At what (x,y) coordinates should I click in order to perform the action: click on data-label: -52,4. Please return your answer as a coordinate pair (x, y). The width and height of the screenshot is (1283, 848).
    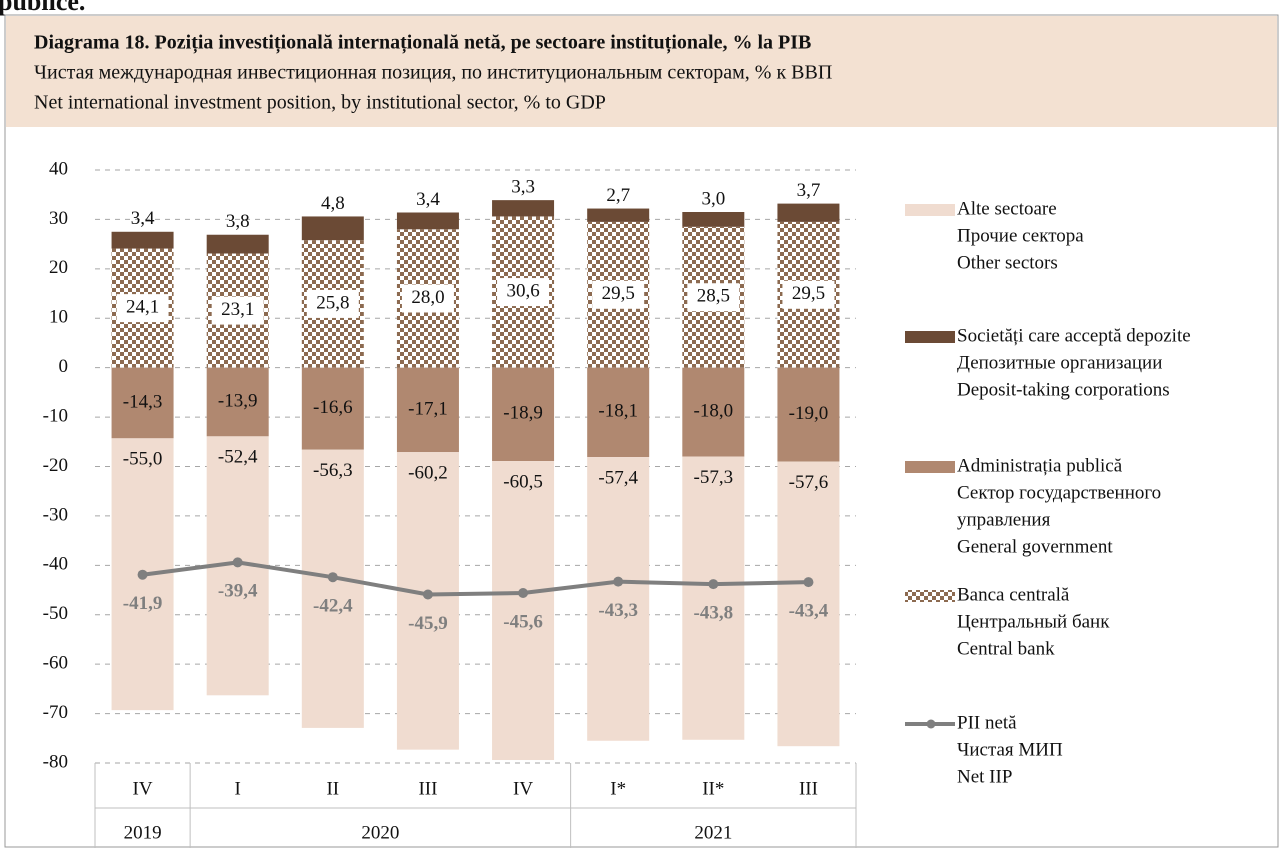
    Looking at the image, I should click on (238, 457).